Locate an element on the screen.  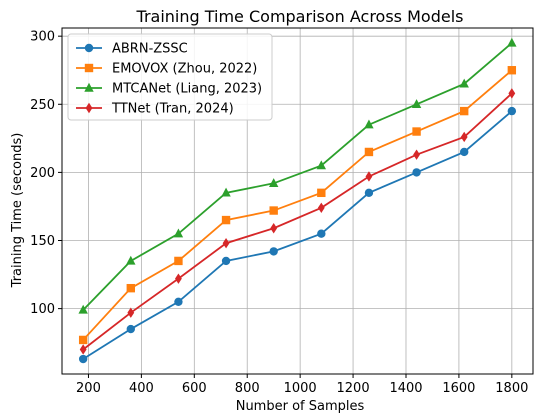
x-tick-label: 400 is located at coordinates (141, 388).